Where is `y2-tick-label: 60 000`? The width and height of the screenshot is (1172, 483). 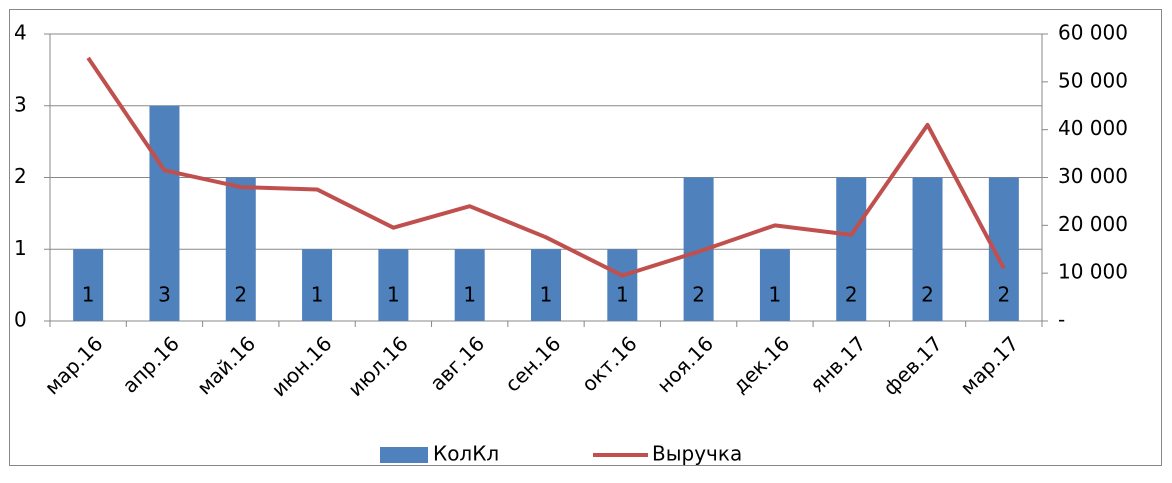 y2-tick-label: 60 000 is located at coordinates (1093, 33).